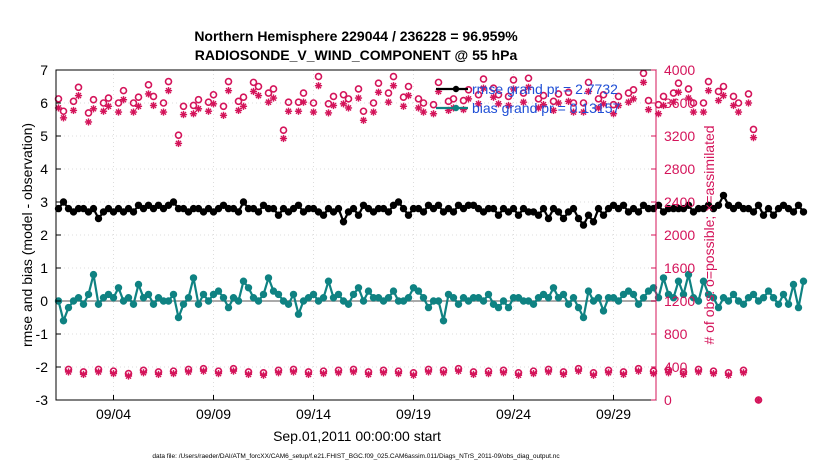  I want to click on y-left-tick-label: -2, so click(42, 367).